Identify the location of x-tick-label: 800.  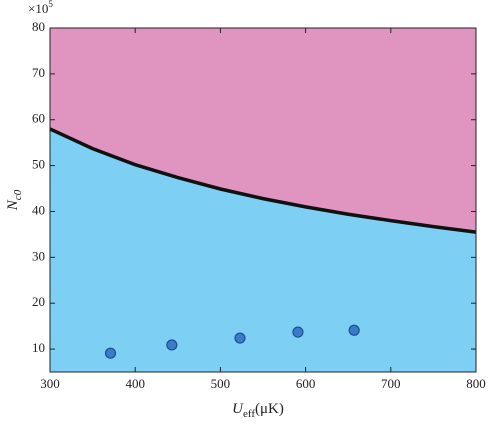
(476, 383).